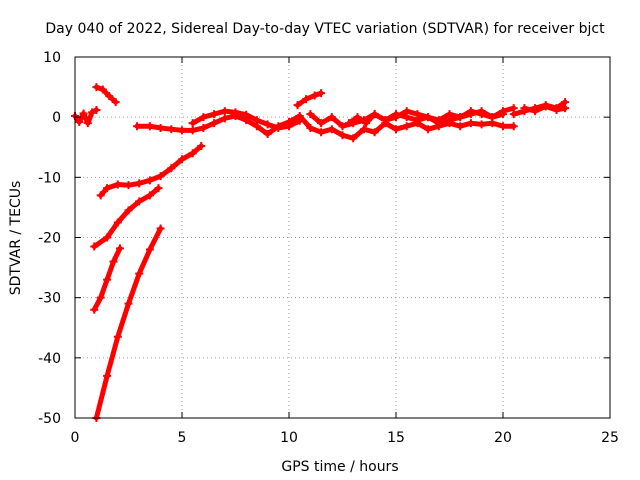 The height and width of the screenshot is (480, 640). What do you see at coordinates (49, 299) in the screenshot?
I see `y-tick-label: -30` at bounding box center [49, 299].